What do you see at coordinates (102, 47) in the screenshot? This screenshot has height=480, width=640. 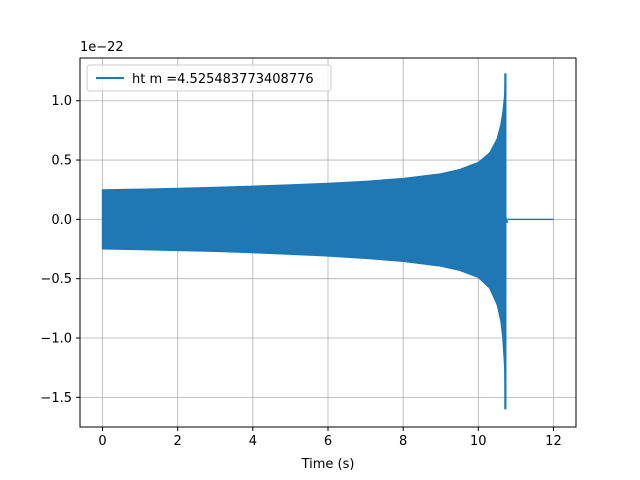 I see `y-offset-label: 1e−22` at bounding box center [102, 47].